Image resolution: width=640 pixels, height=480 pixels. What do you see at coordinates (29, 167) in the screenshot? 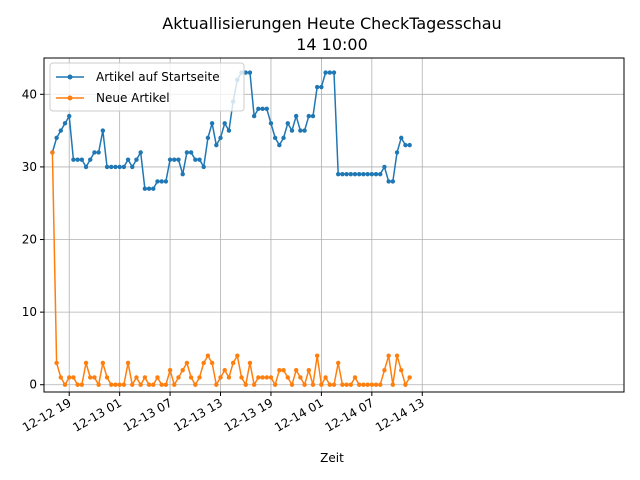
I see `y-tick-label: 30` at bounding box center [29, 167].